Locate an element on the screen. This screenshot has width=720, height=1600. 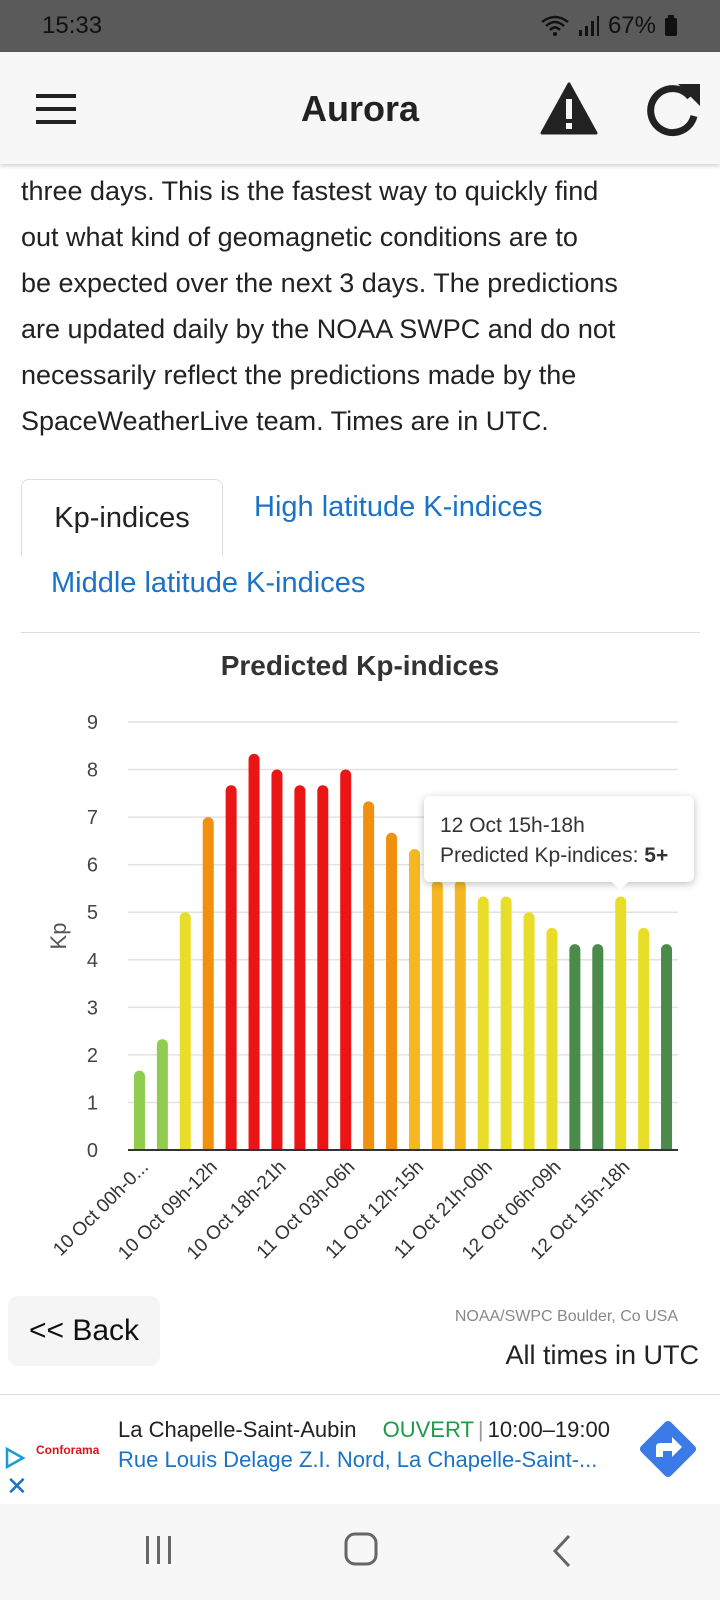
y-axis-label: Kp is located at coordinates (58, 936).